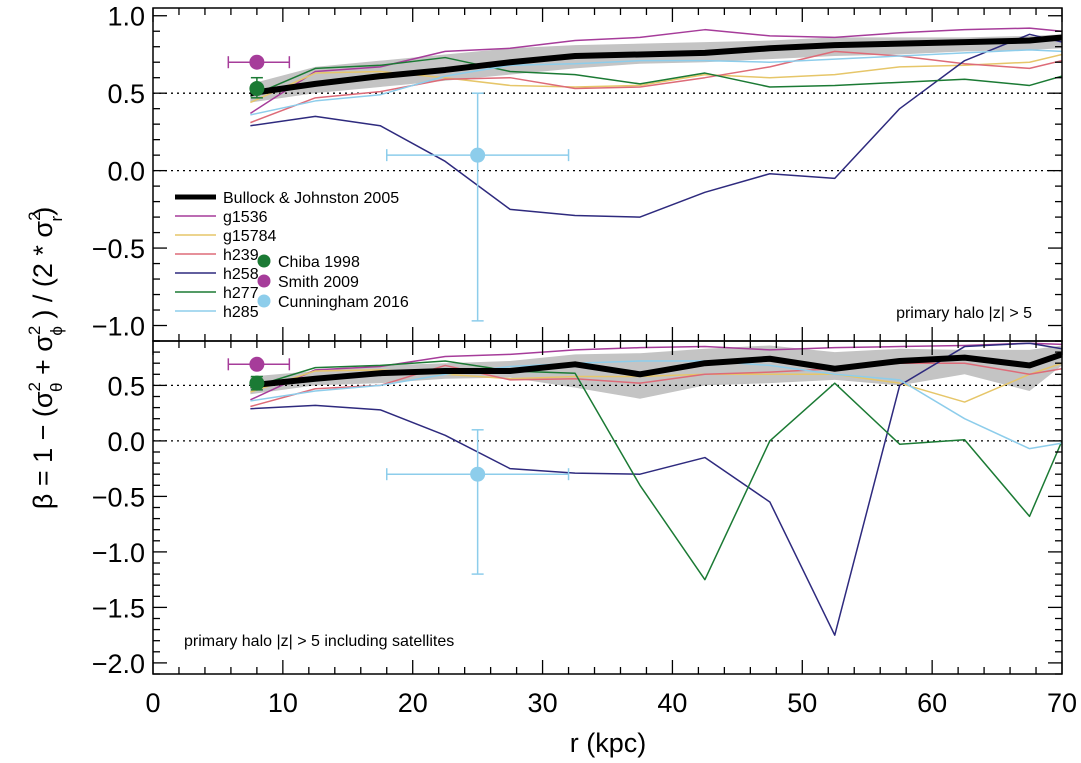 The height and width of the screenshot is (763, 1081). What do you see at coordinates (118, 664) in the screenshot?
I see `y-tick-label: −2.0` at bounding box center [118, 664].